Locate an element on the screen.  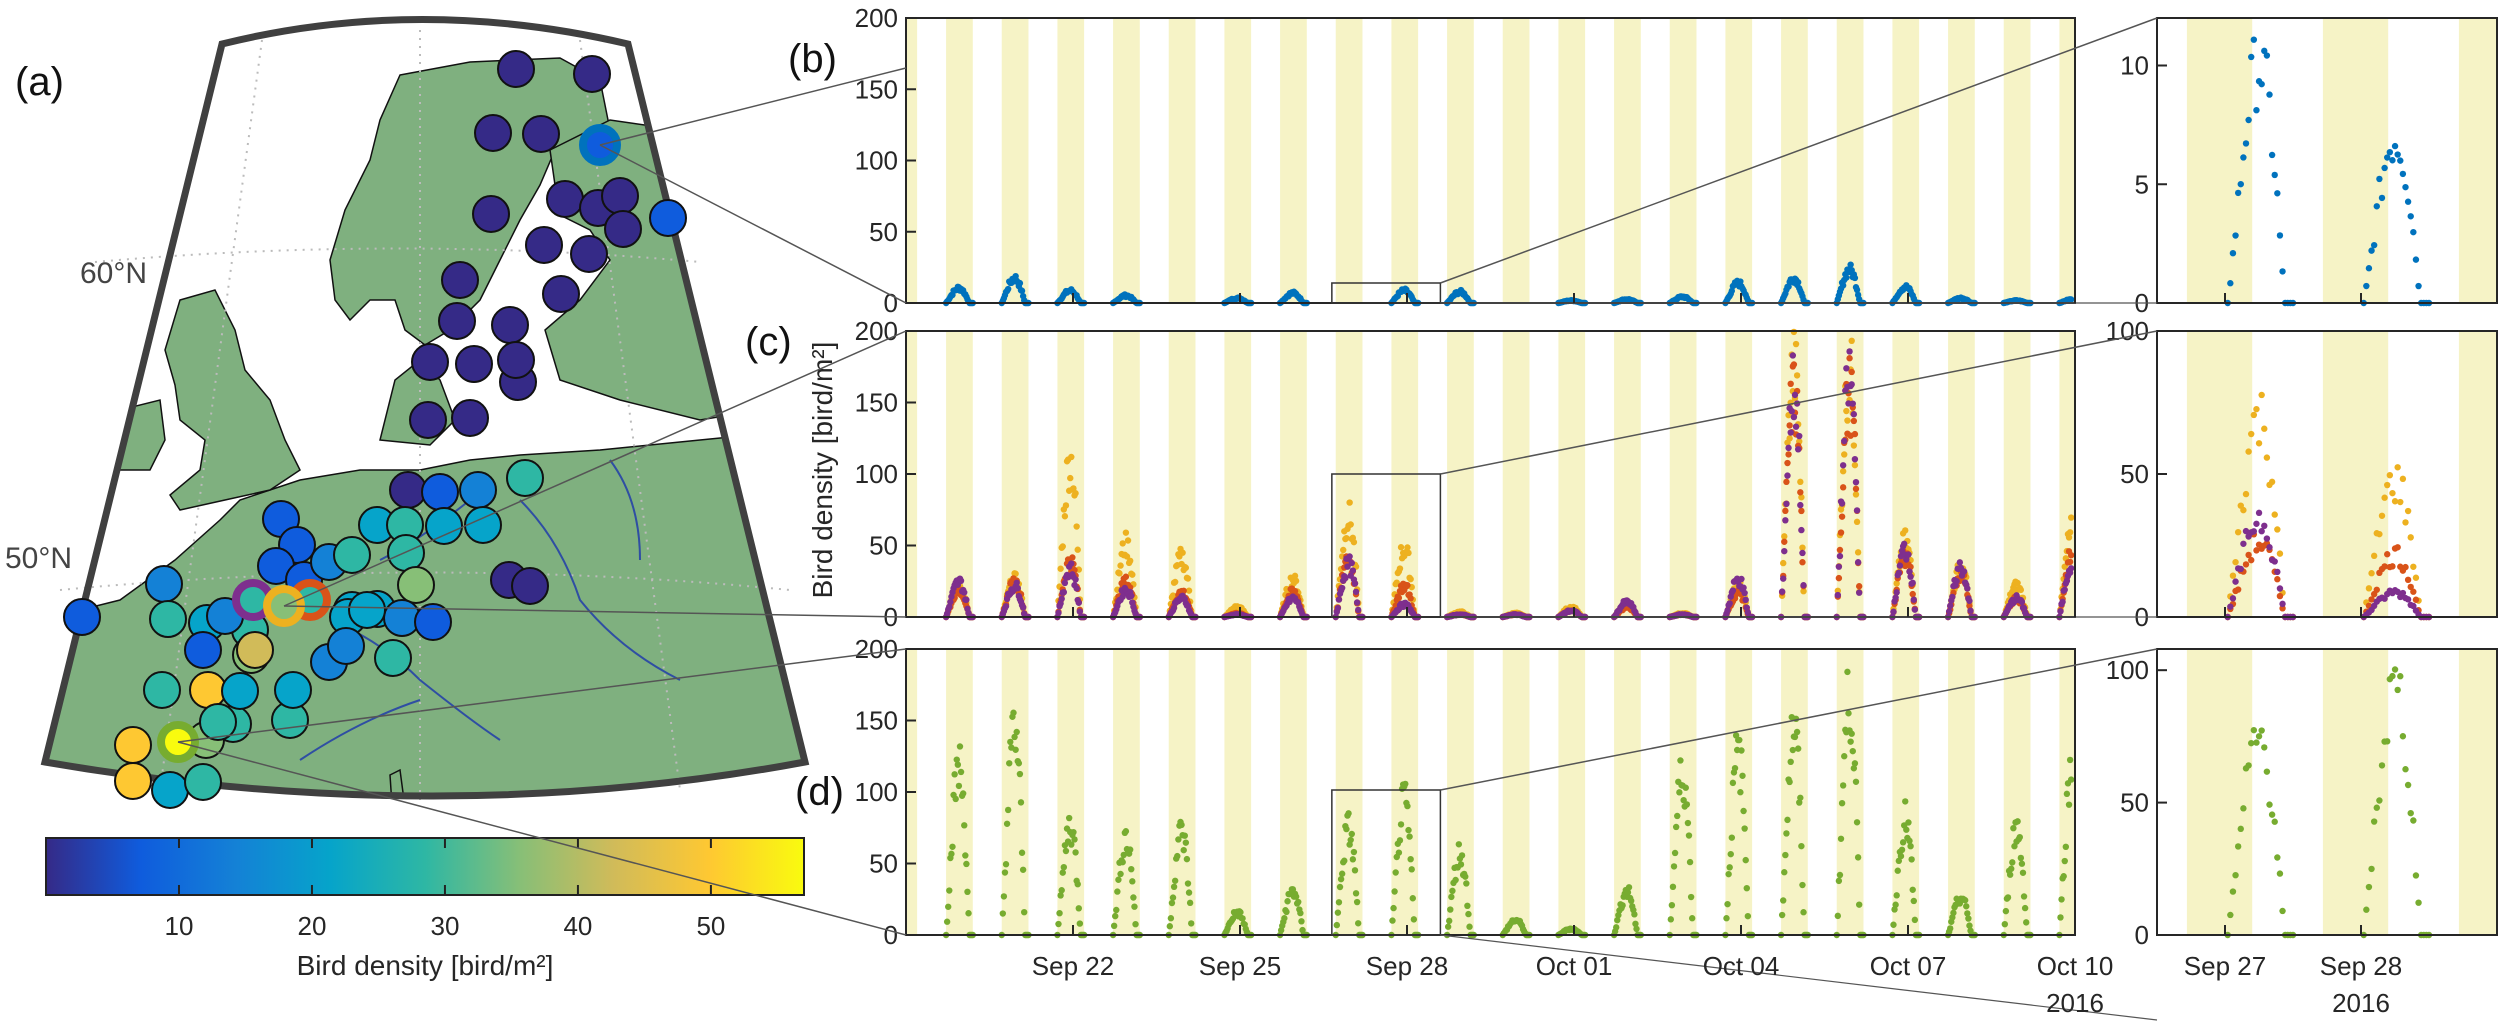
colorbar-tick-label: 20 is located at coordinates (312, 926).